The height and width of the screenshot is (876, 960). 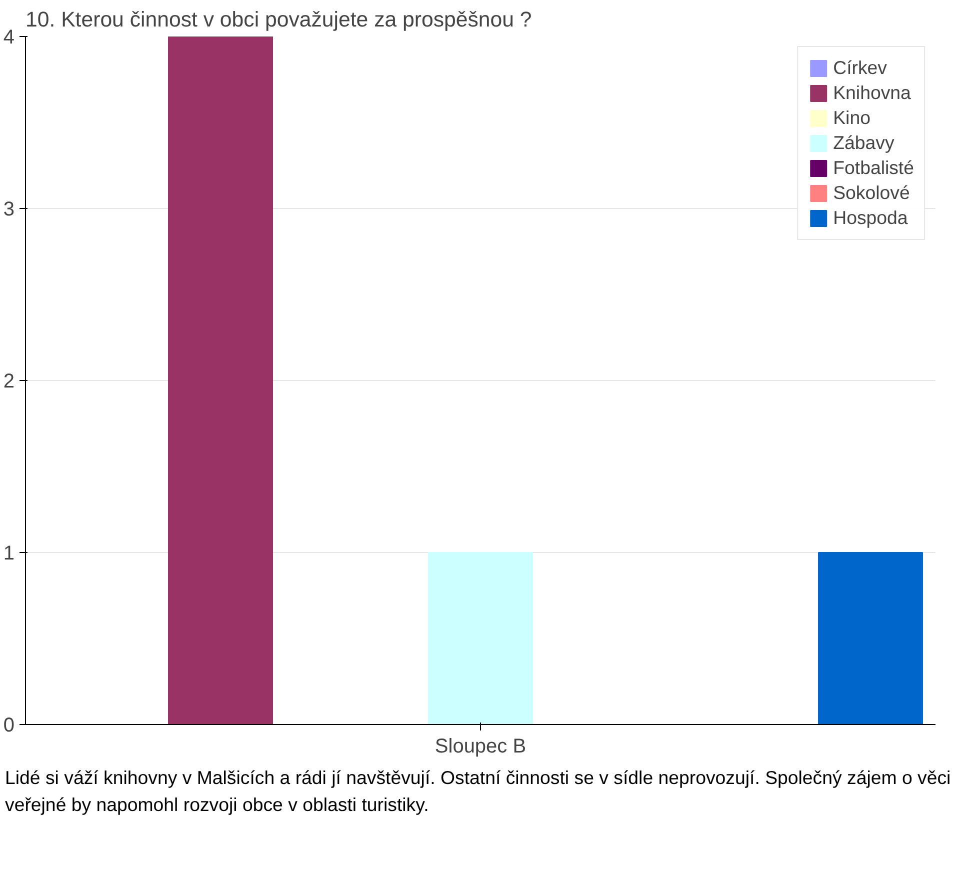 I want to click on chart-title: 10. Kterou činnost v obci považujete za prospěšnou ?, so click(x=279, y=20).